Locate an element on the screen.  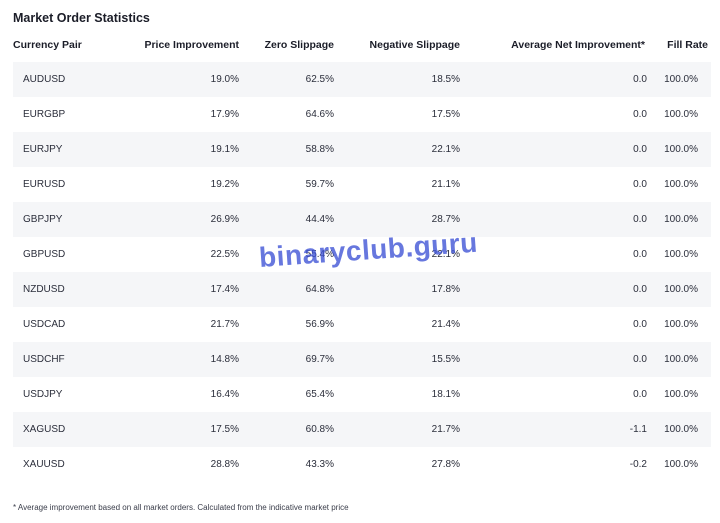
table-row: XAGUSD 17.5% 60.8% 21.7% -1.1 100.0% is located at coordinates (362, 429).